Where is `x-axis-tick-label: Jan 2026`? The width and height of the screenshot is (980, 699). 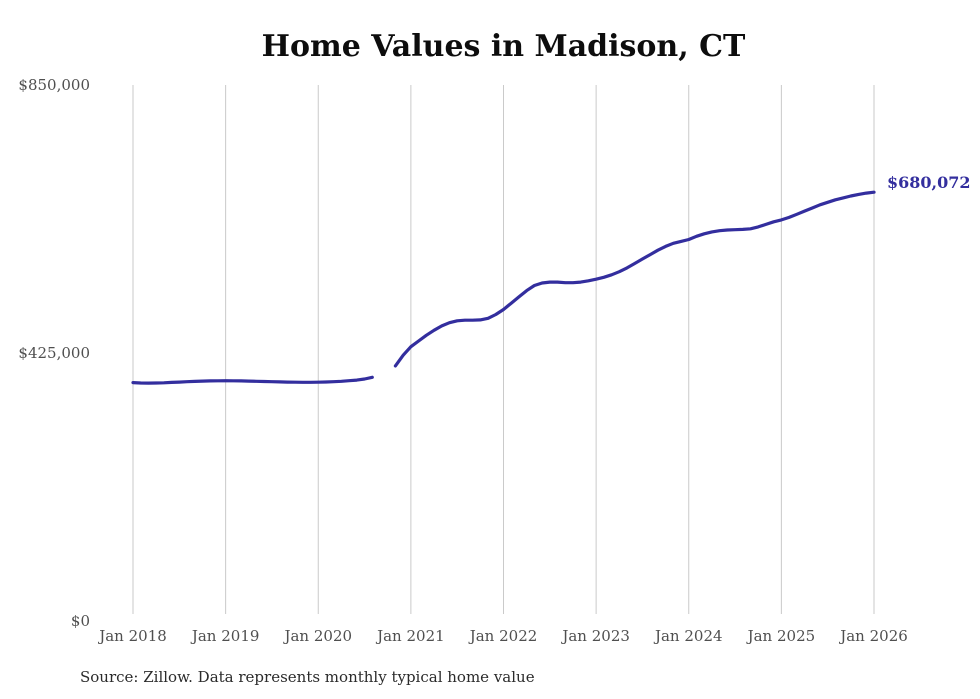 x-axis-tick-label: Jan 2026 is located at coordinates (874, 636).